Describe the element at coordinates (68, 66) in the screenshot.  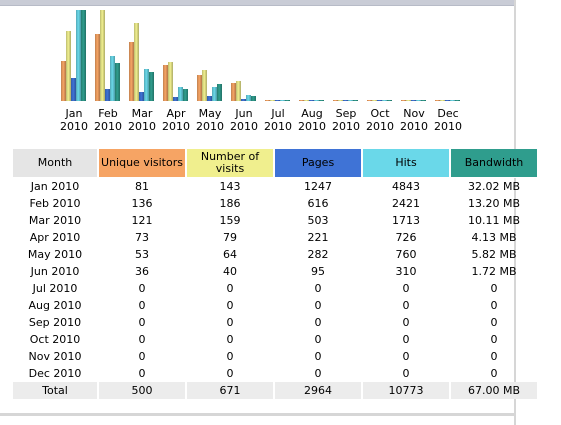
I see `bar-visits-jan` at that location.